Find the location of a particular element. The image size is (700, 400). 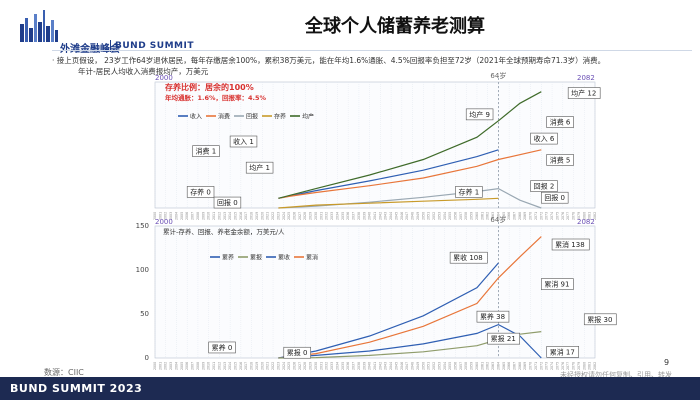

x-tick-label: 2013 is located at coordinates (225, 216).